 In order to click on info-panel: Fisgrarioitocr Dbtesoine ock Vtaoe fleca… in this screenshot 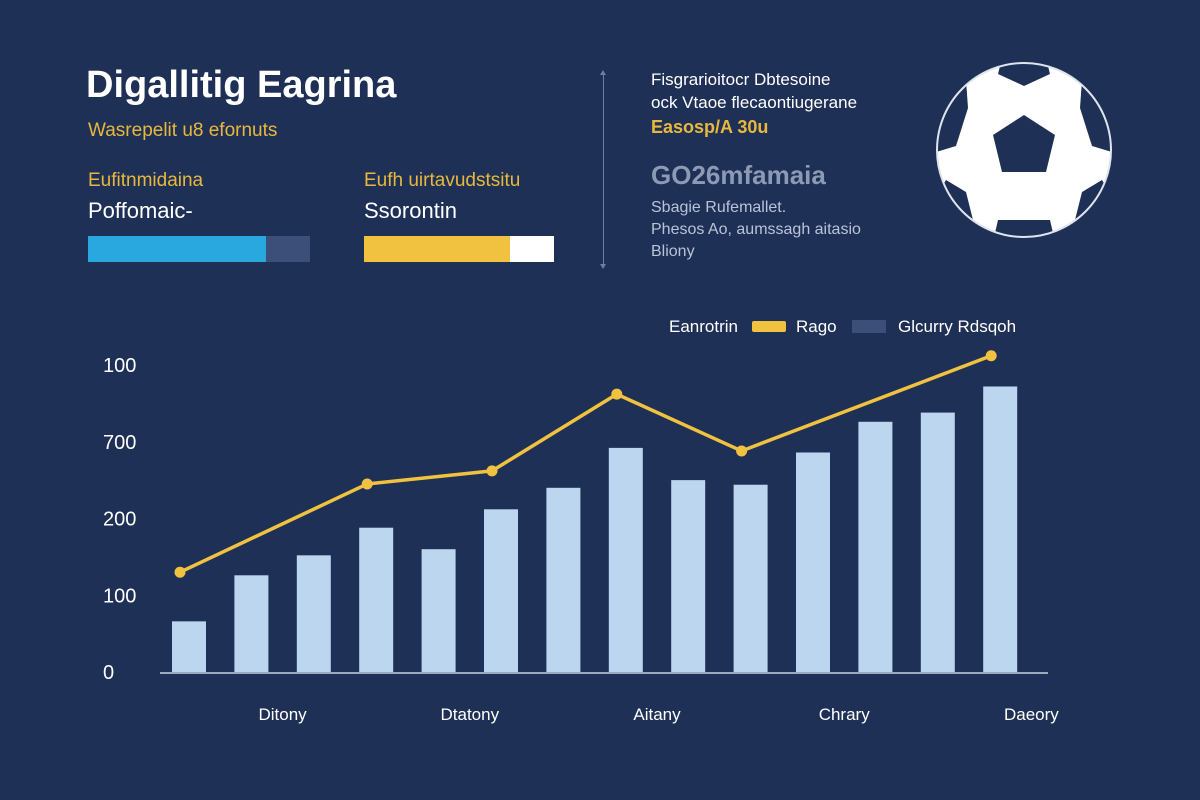, I will do `click(781, 165)`.